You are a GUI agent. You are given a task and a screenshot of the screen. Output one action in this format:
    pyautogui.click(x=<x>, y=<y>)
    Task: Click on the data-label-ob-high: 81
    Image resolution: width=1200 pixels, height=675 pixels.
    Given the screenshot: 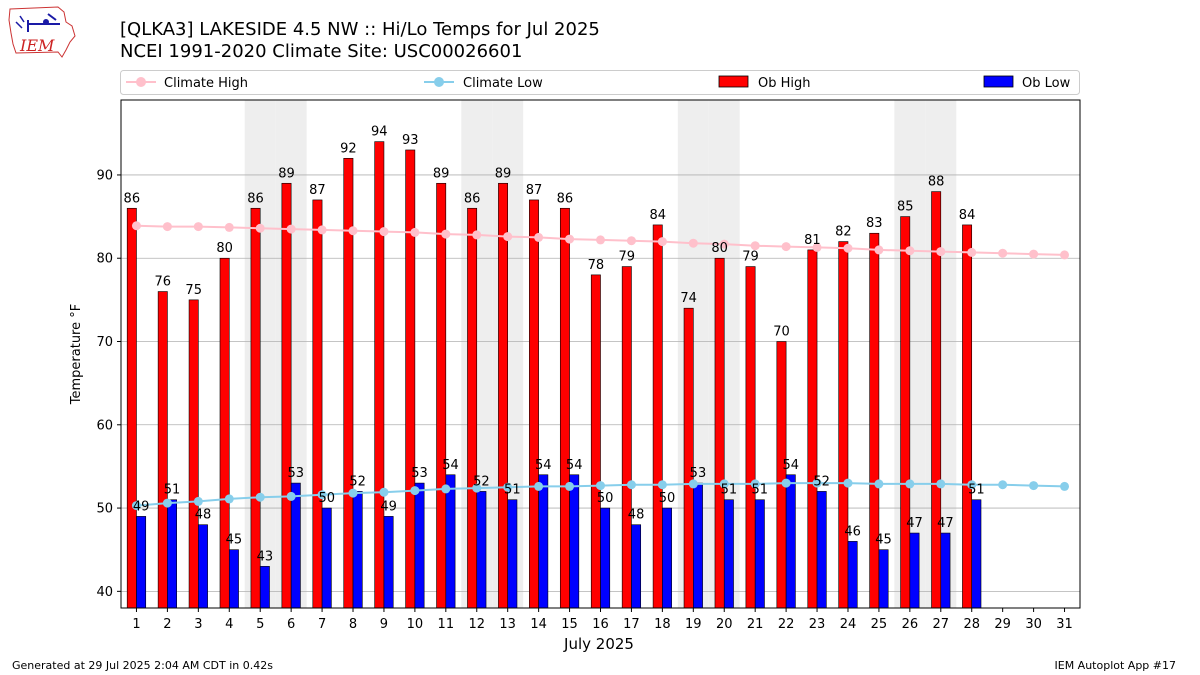 What is the action you would take?
    pyautogui.click(x=812, y=240)
    